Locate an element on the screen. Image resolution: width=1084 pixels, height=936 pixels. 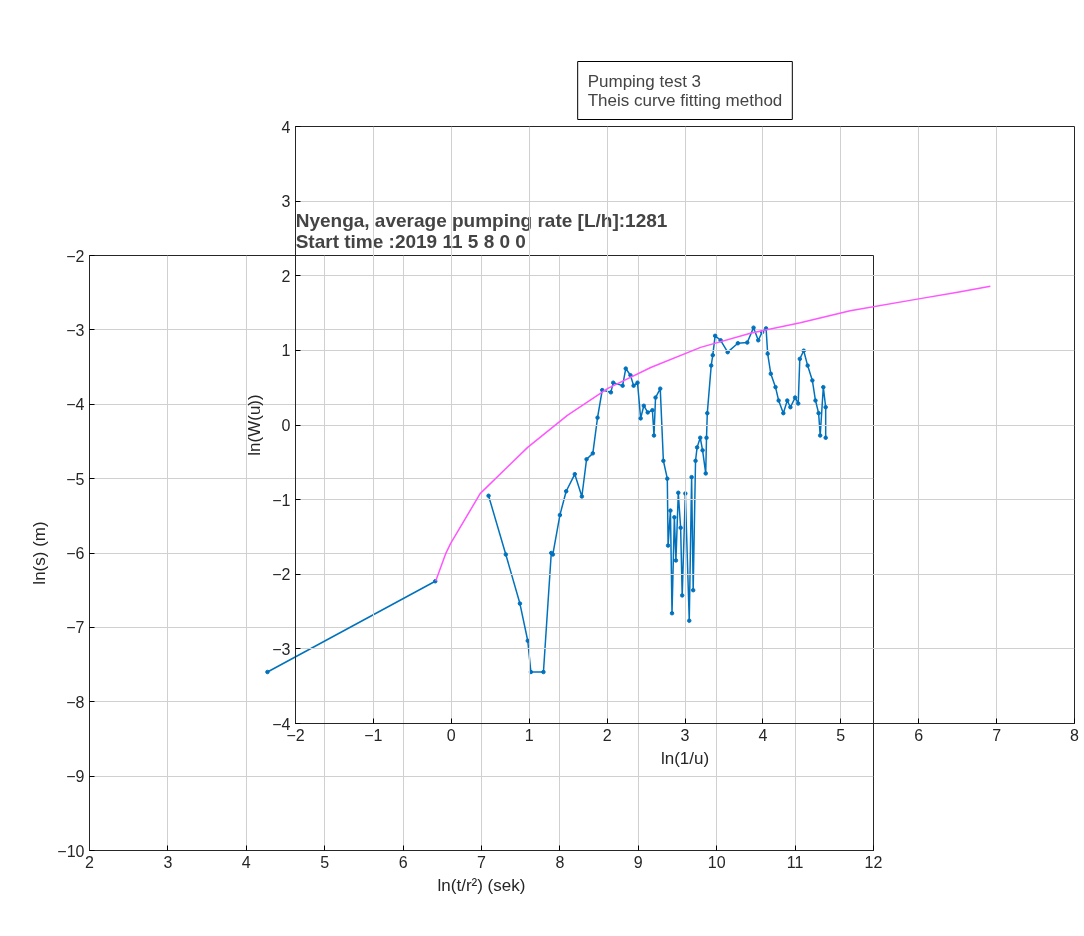
y-tick-label: 3 is located at coordinates (286, 202).